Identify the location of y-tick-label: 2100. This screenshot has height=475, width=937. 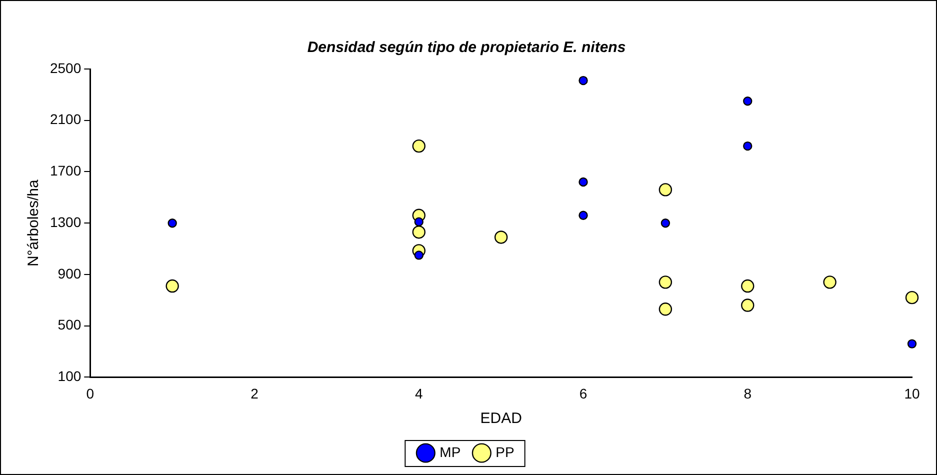
(66, 119).